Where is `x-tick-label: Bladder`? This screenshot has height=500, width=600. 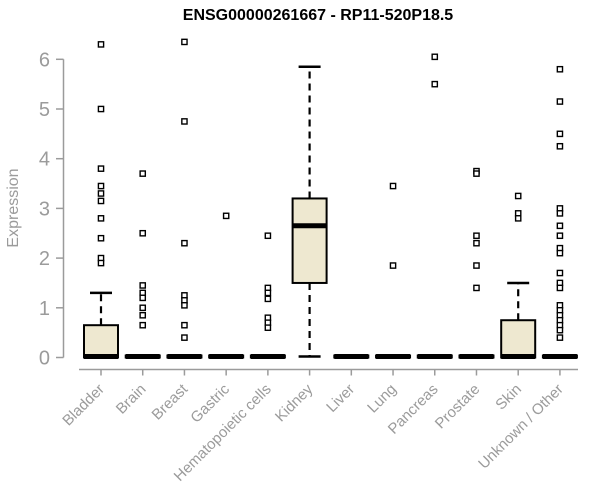
x-tick-label: Bladder is located at coordinates (83, 405).